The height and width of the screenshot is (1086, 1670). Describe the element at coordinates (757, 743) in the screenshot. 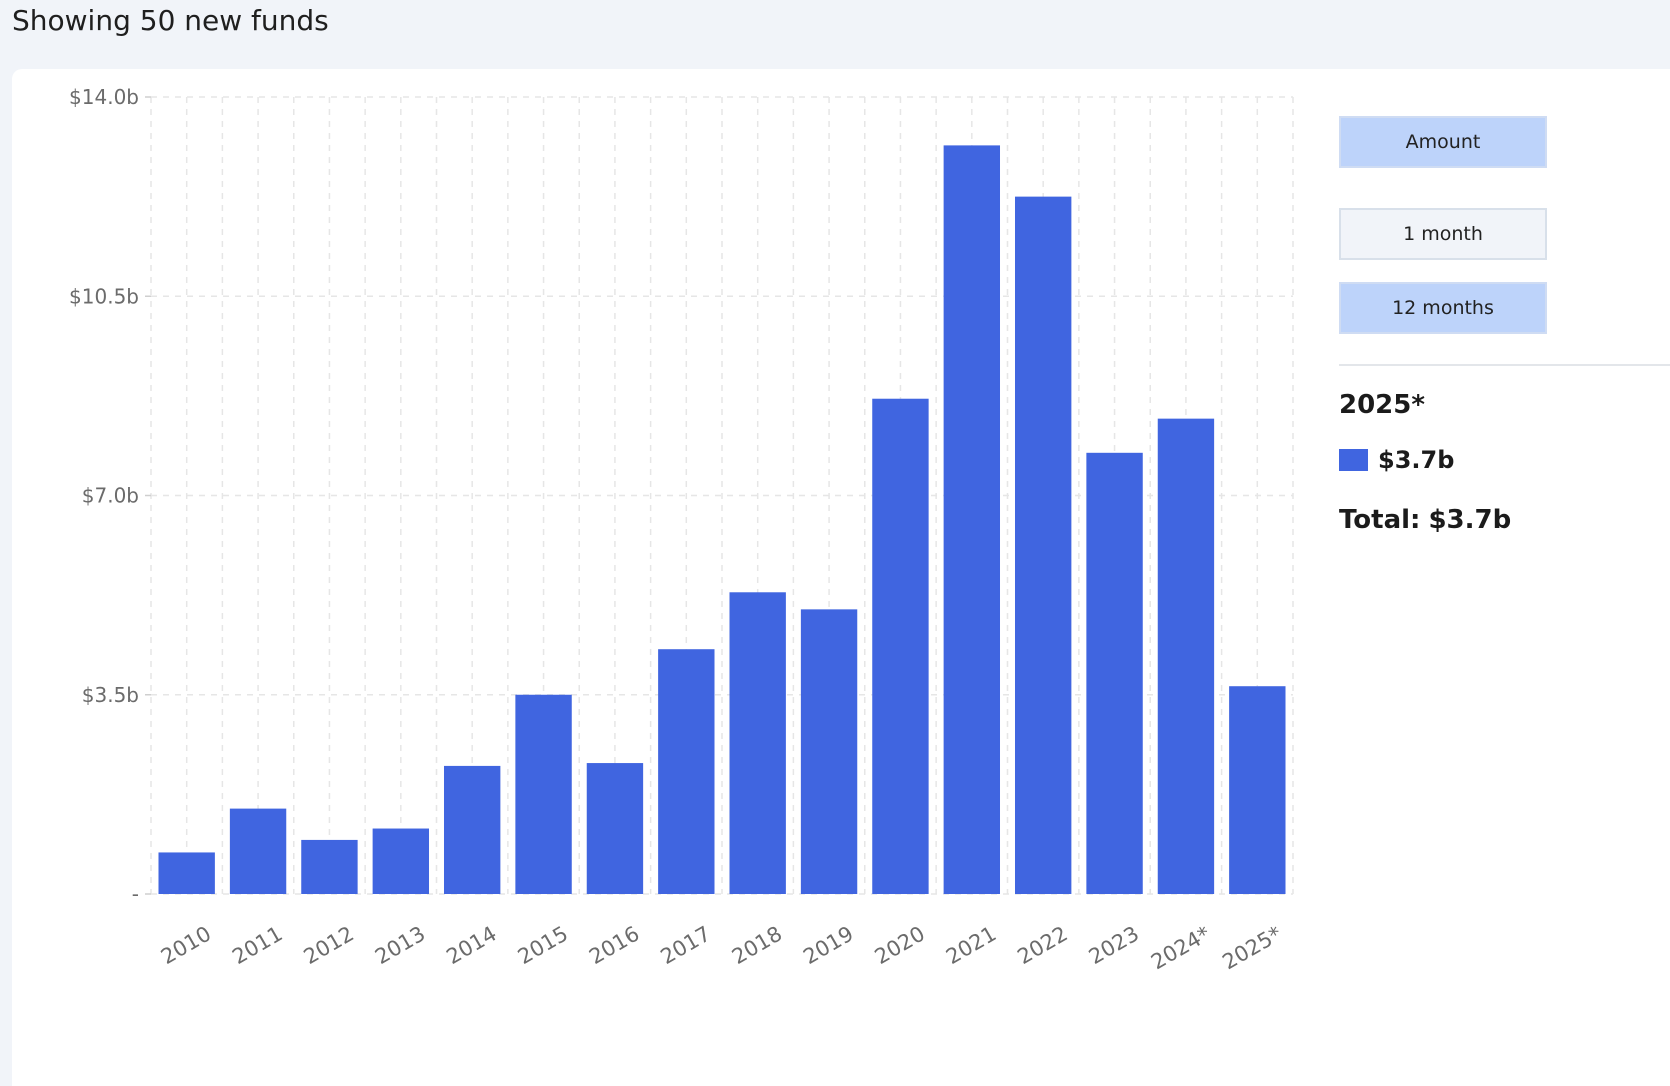

I see `bar-2018` at that location.